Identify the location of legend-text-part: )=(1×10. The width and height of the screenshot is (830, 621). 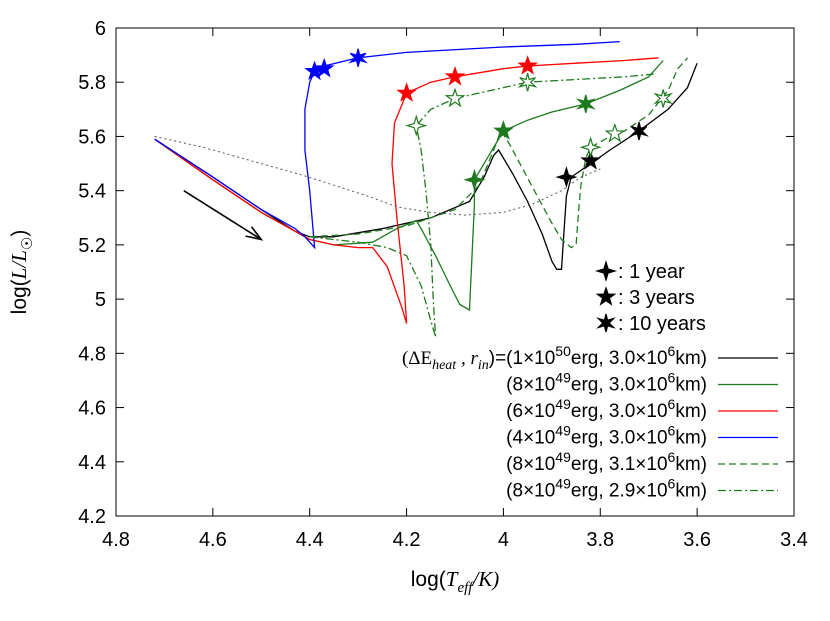
(522, 358).